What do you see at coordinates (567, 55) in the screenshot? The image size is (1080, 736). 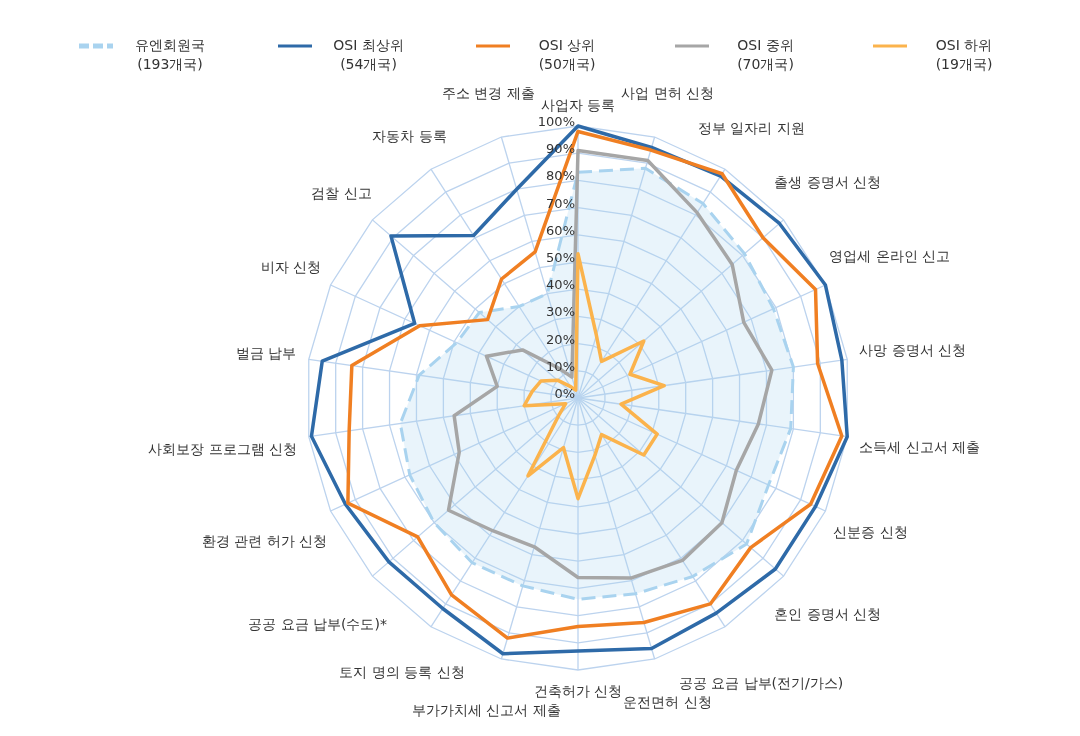 I see `legend-label: OSI 상위 (50개국)` at bounding box center [567, 55].